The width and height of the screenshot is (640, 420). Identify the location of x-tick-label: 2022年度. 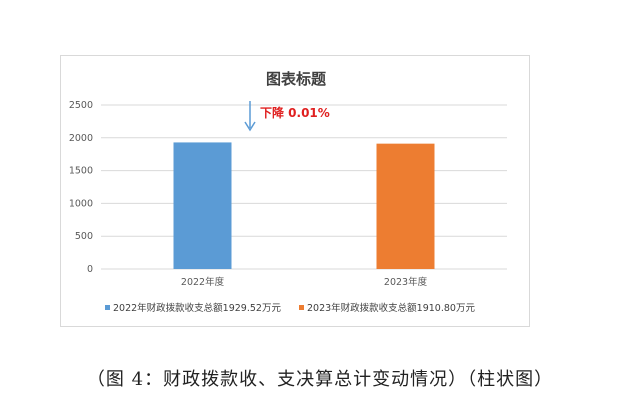
(203, 282).